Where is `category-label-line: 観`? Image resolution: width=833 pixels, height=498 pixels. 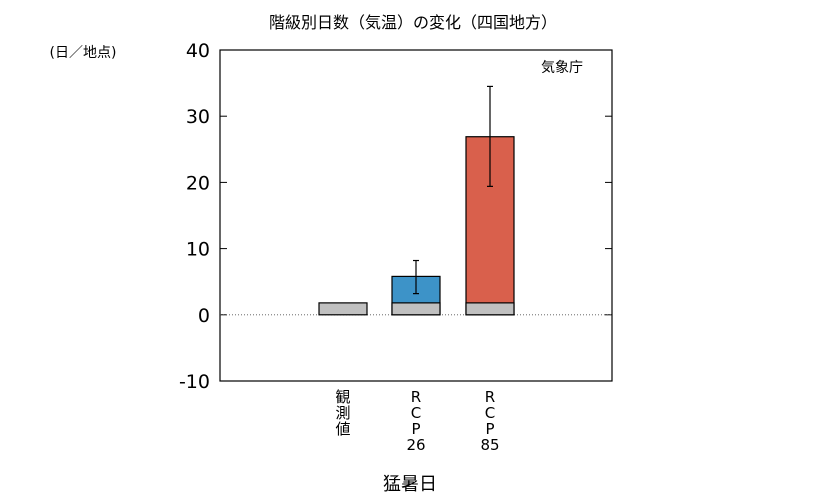
category-label-line: 観 is located at coordinates (342, 397).